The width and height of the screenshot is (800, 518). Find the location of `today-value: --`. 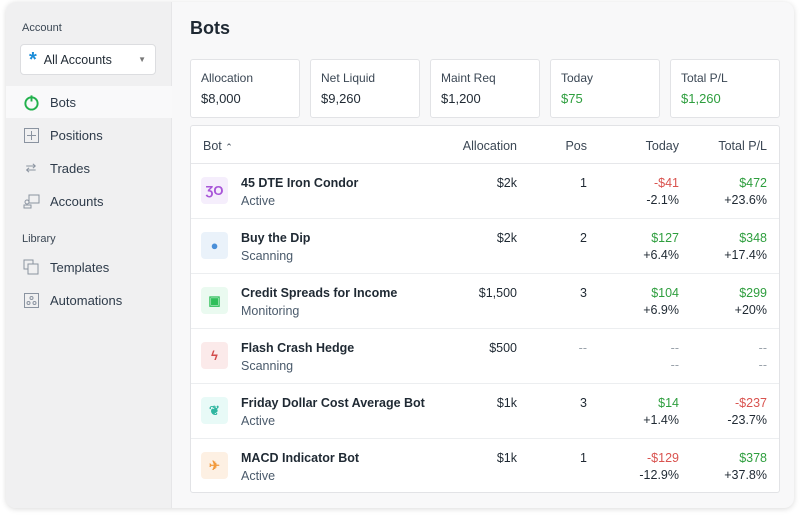

today-value: -- is located at coordinates (674, 348).